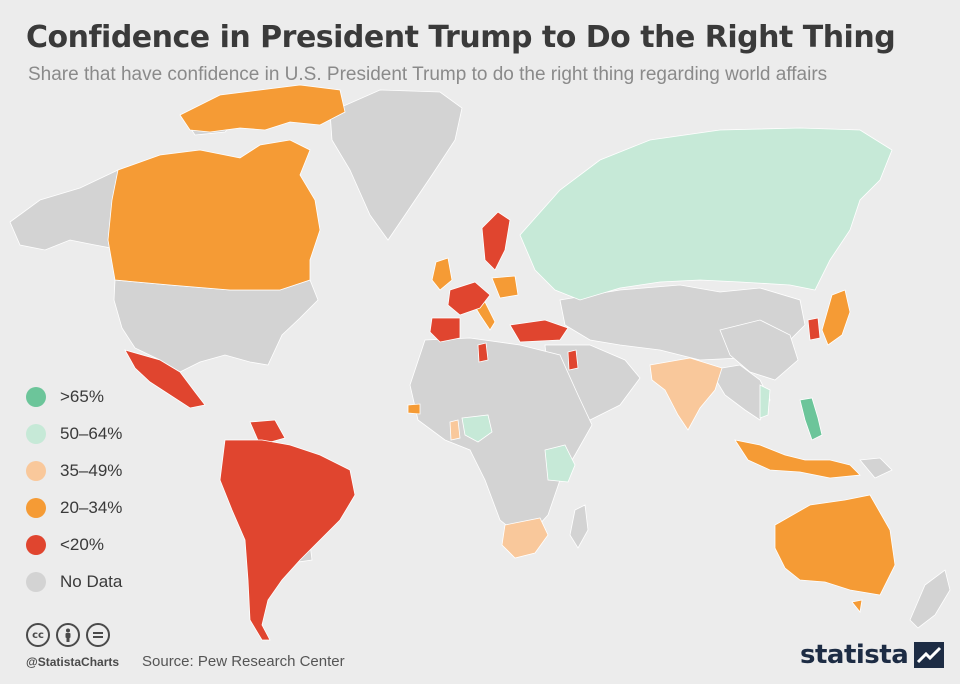 The width and height of the screenshot is (960, 684). What do you see at coordinates (165, 379) in the screenshot?
I see `mexico` at bounding box center [165, 379].